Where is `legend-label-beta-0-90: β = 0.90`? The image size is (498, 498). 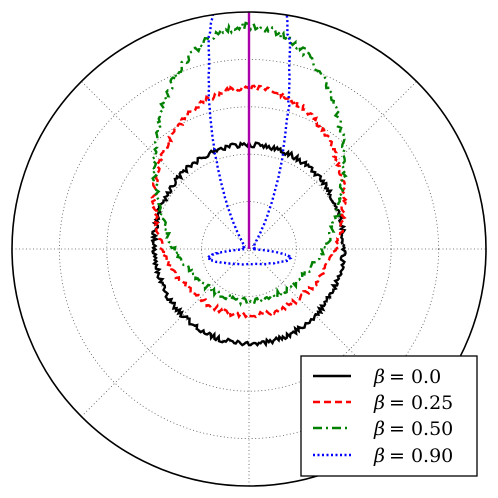
legend-label-beta-0-90: β = 0.90 is located at coordinates (413, 456).